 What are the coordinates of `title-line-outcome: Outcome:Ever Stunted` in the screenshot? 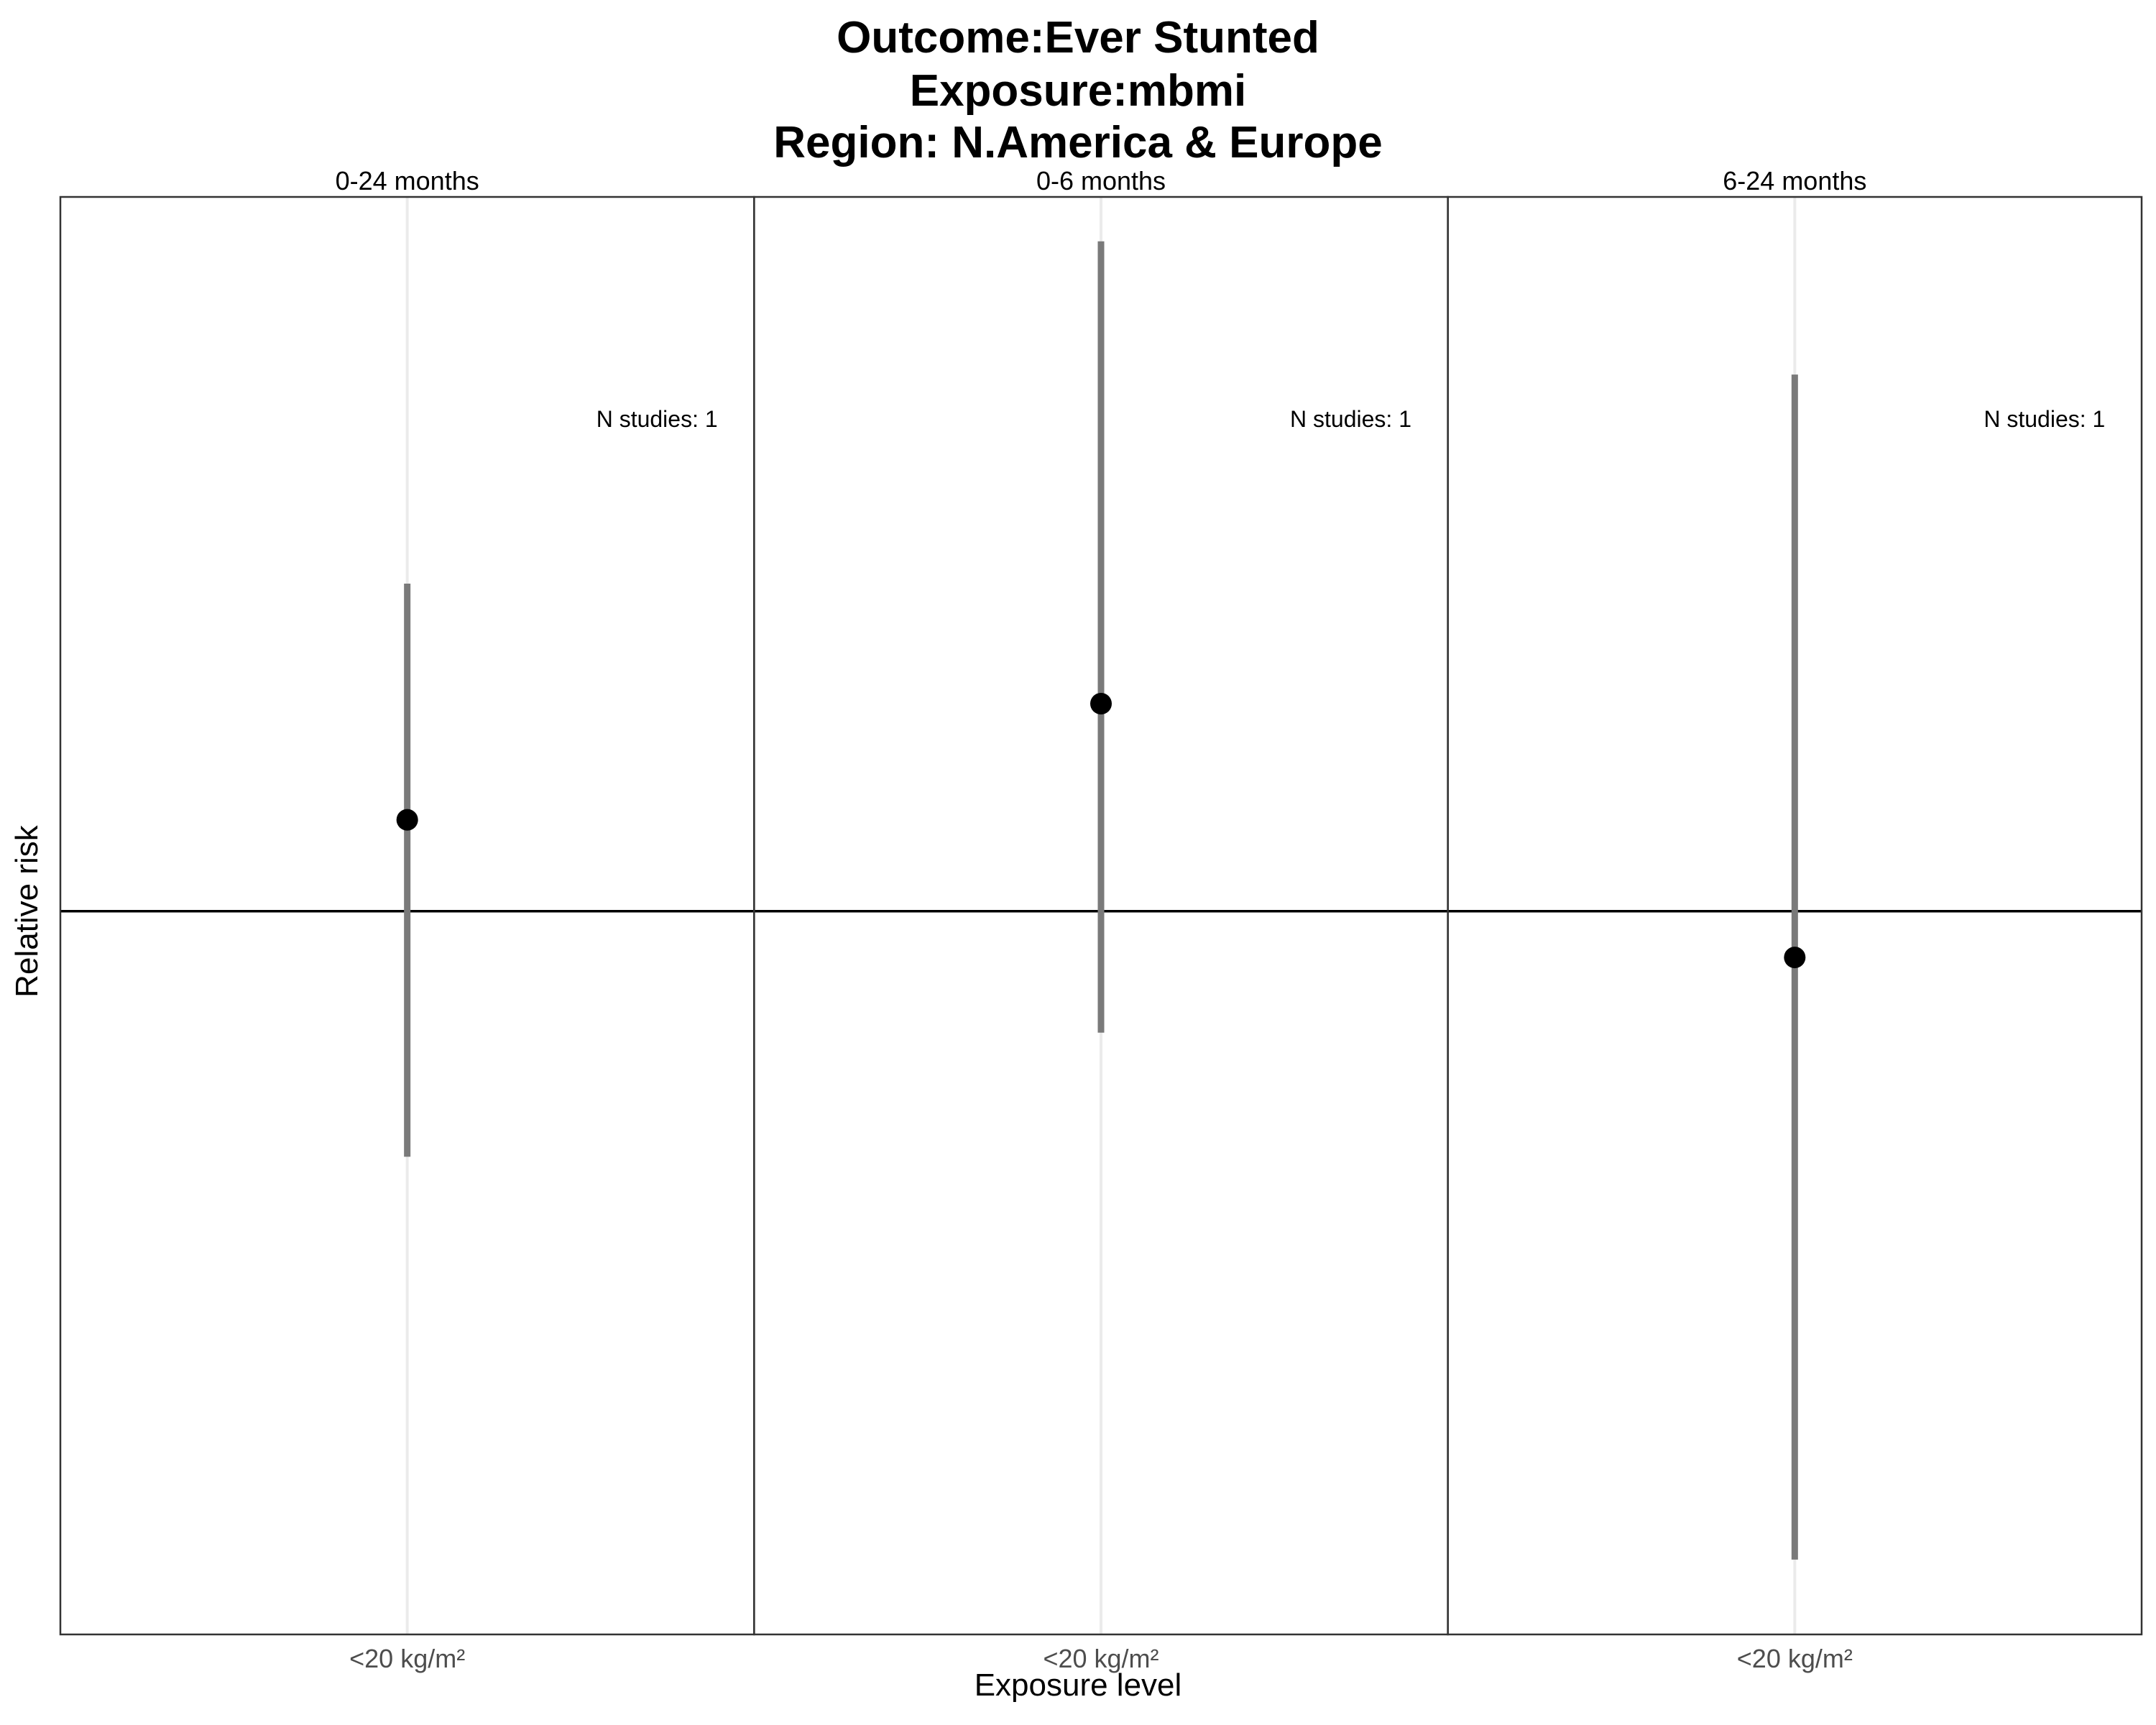 It's located at (1078, 38).